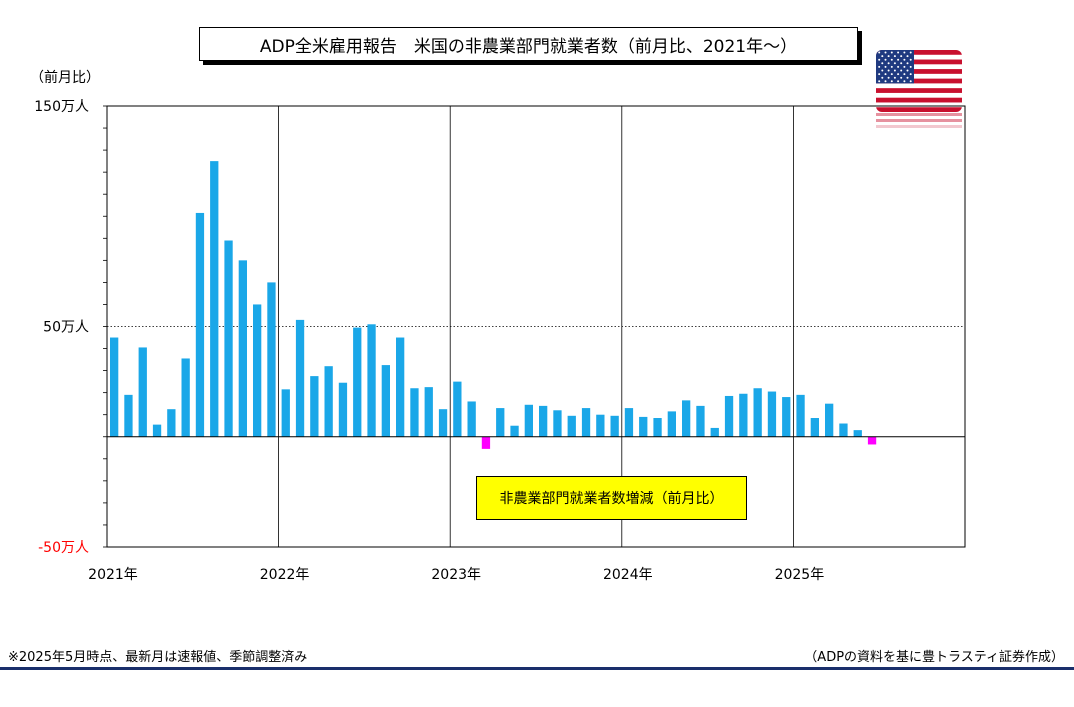  What do you see at coordinates (919, 81) in the screenshot?
I see `us-flag-icon` at bounding box center [919, 81].